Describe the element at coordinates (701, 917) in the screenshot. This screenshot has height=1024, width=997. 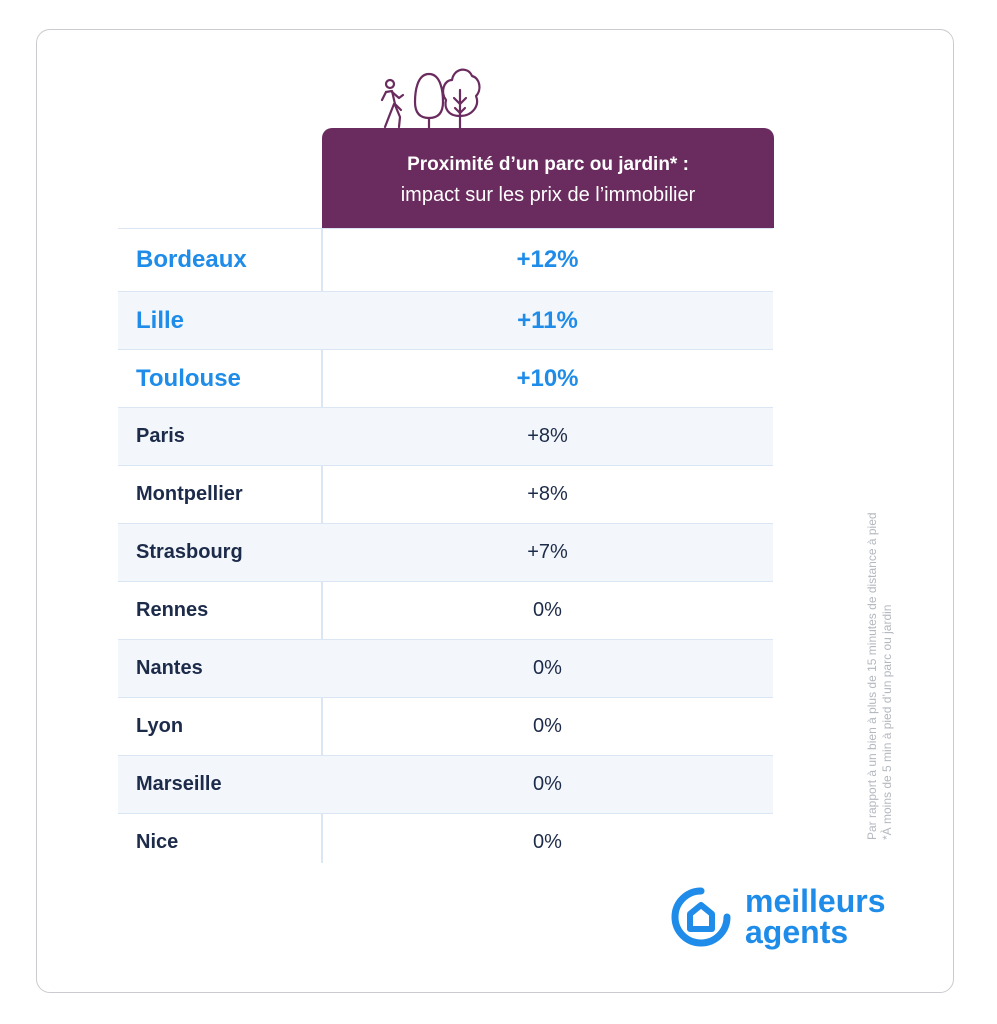
I see `house-logo-icon` at that location.